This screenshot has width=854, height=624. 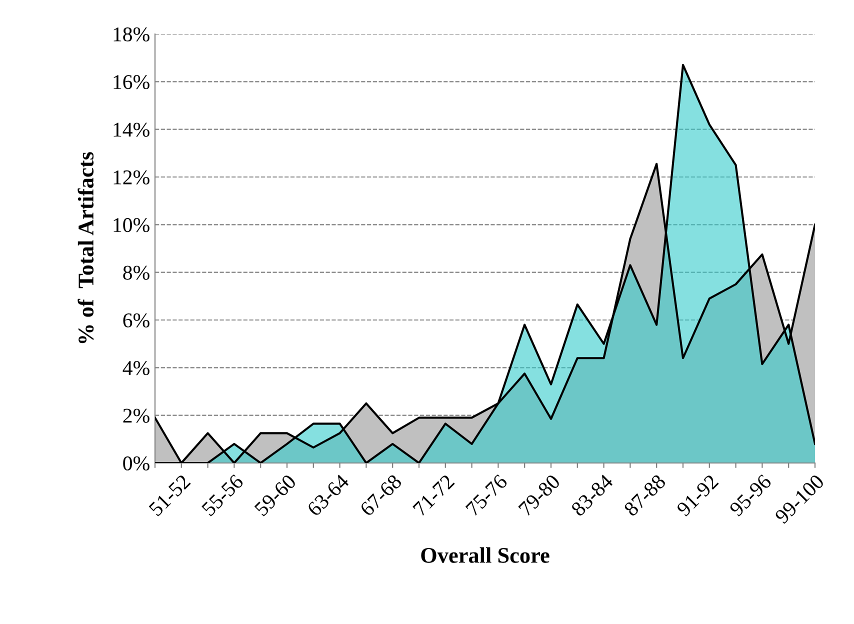 I want to click on y-tick-label: 10%, so click(x=132, y=225).